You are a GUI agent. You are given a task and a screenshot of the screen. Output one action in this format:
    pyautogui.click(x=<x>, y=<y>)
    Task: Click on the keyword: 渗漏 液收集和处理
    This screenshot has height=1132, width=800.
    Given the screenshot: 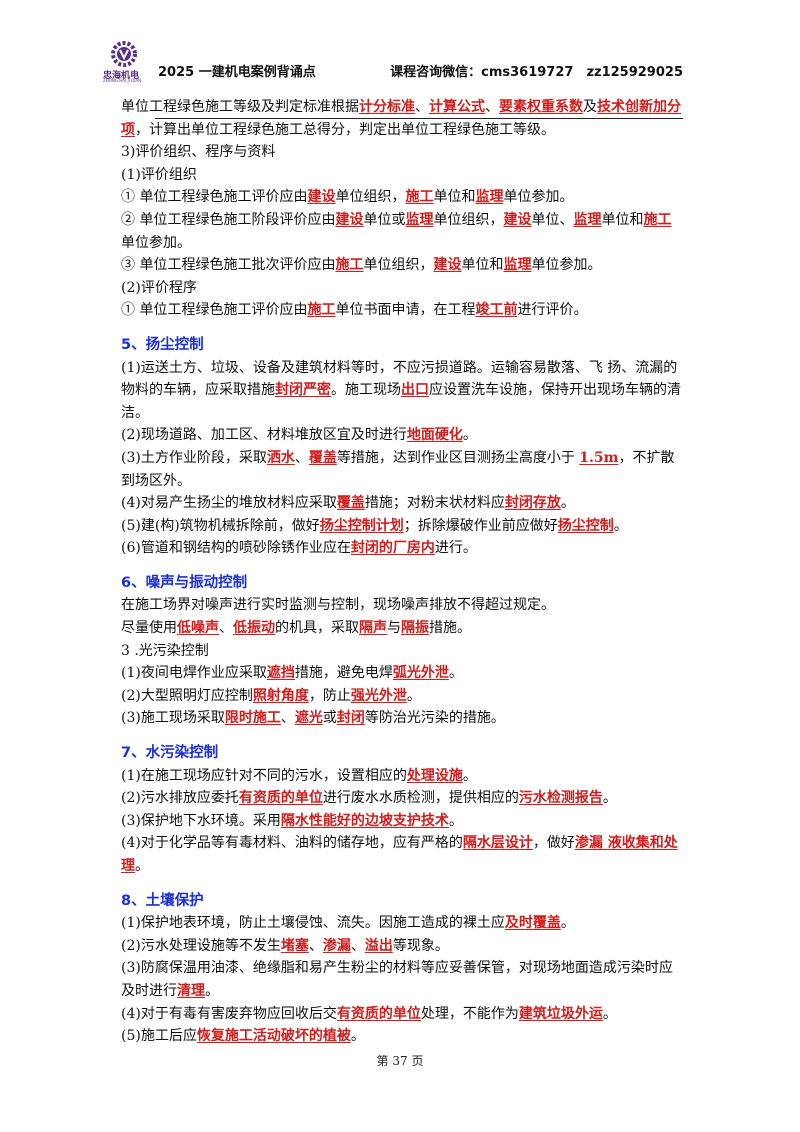 What is the action you would take?
    pyautogui.click(x=399, y=854)
    